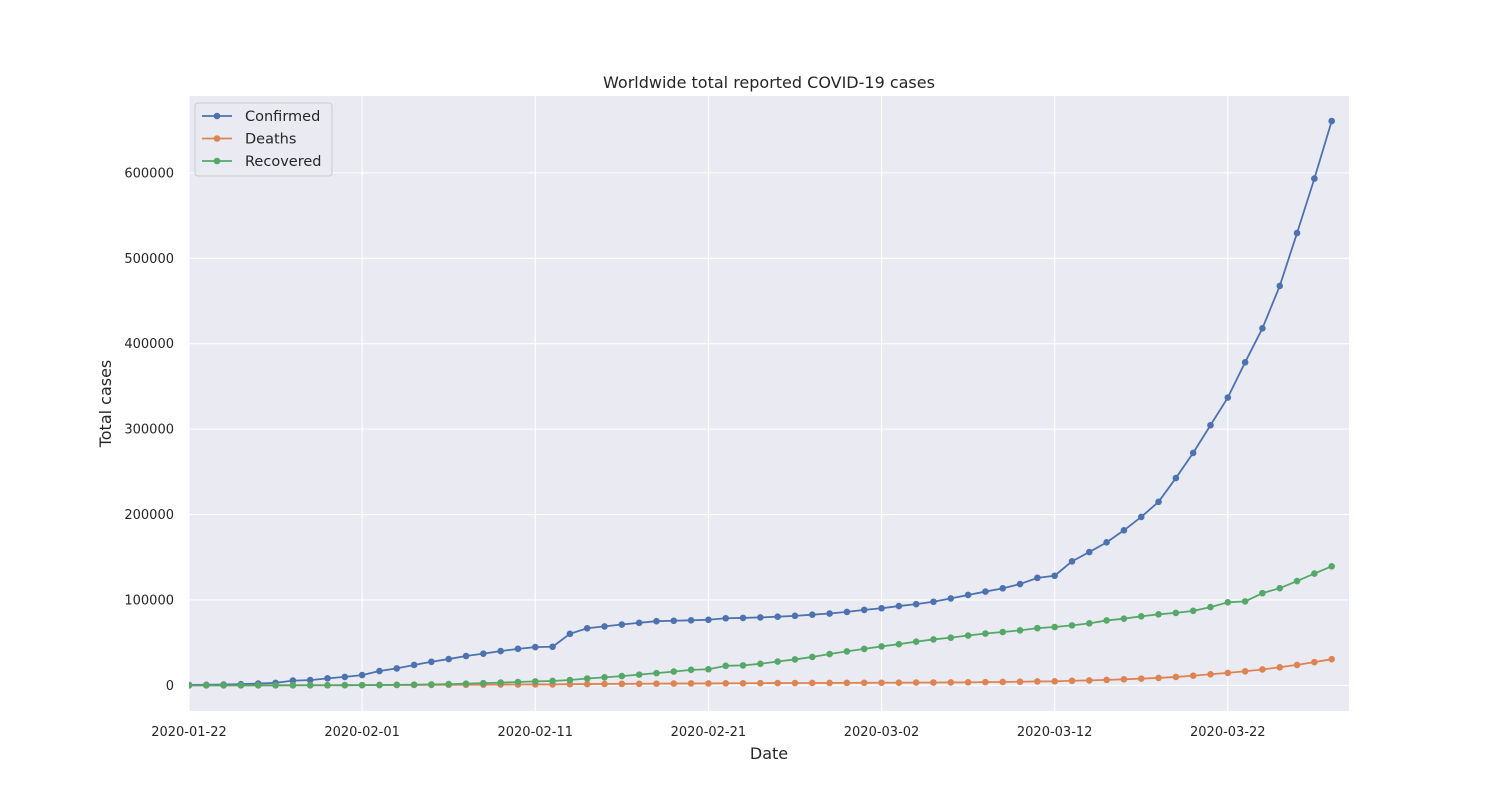  Describe the element at coordinates (283, 162) in the screenshot. I see `legend-label: Recovered` at that location.